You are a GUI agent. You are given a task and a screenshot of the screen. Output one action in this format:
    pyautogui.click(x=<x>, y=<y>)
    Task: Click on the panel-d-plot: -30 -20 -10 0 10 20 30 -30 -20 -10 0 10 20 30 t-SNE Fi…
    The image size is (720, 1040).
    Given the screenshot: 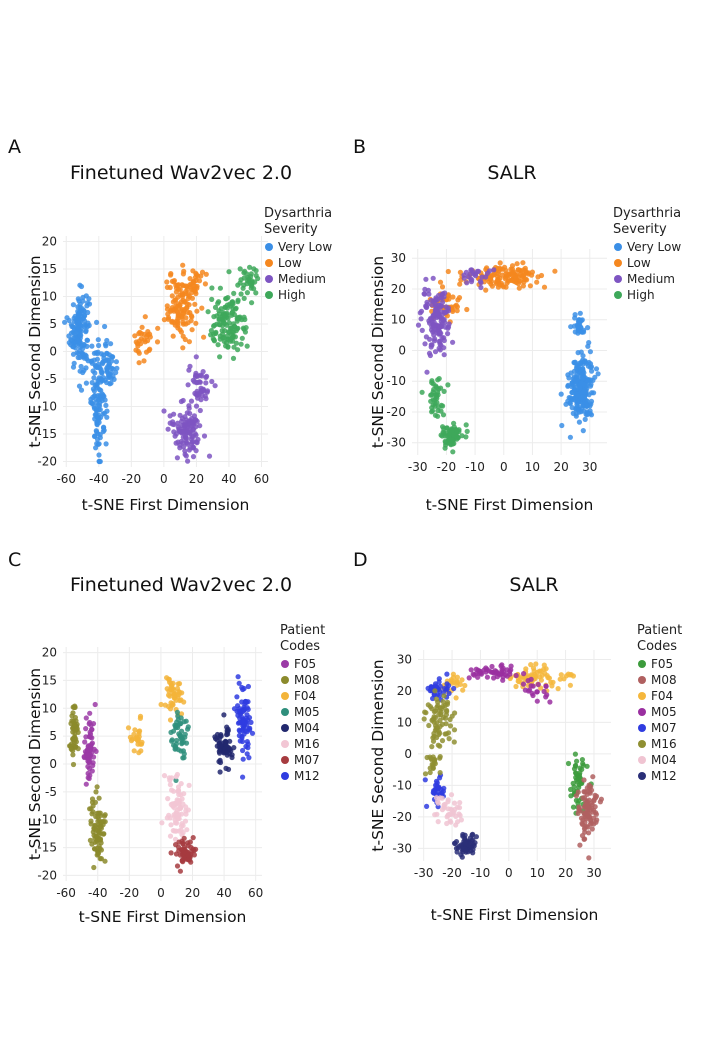 What is the action you would take?
    pyautogui.click(x=525, y=773)
    